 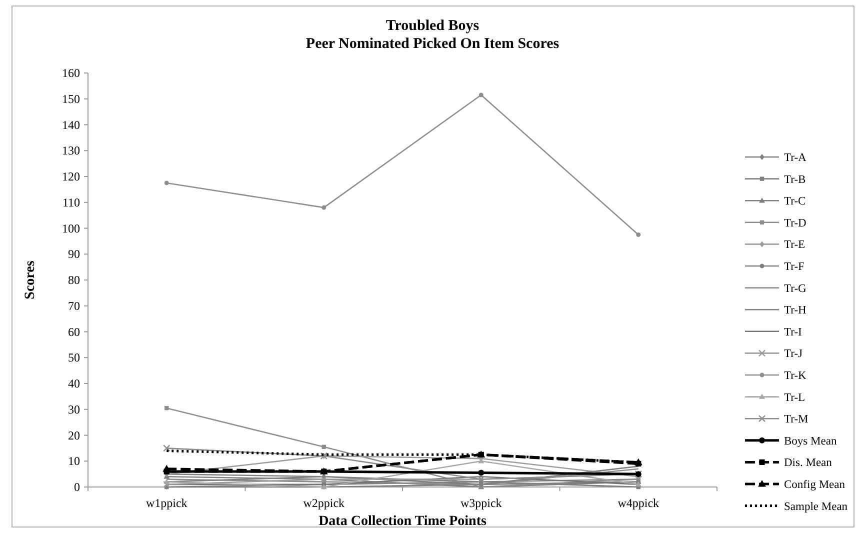 I want to click on x-tick-label: w2ppick, so click(x=324, y=503).